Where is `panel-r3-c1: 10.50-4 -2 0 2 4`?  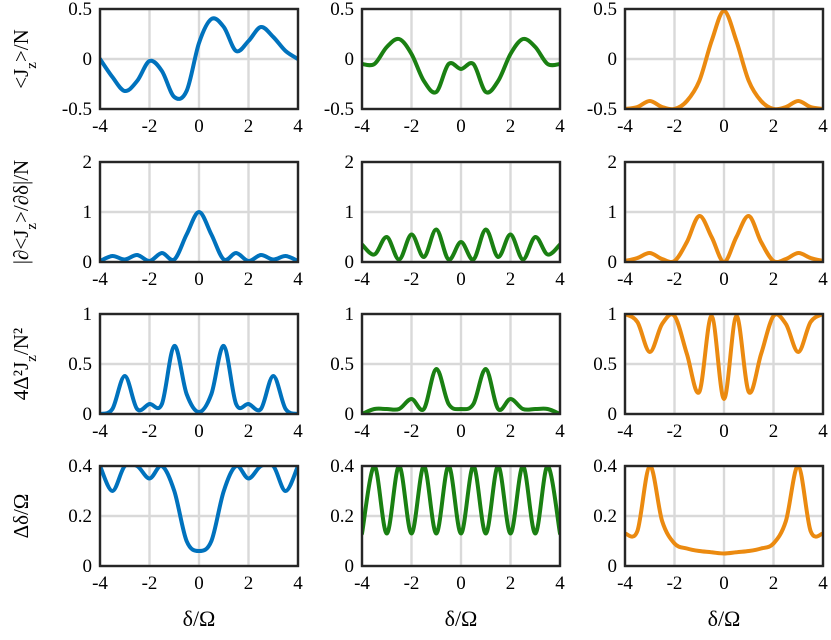 panel-r3-c1: 10.50-4 -2 0 2 4 is located at coordinates (185, 373).